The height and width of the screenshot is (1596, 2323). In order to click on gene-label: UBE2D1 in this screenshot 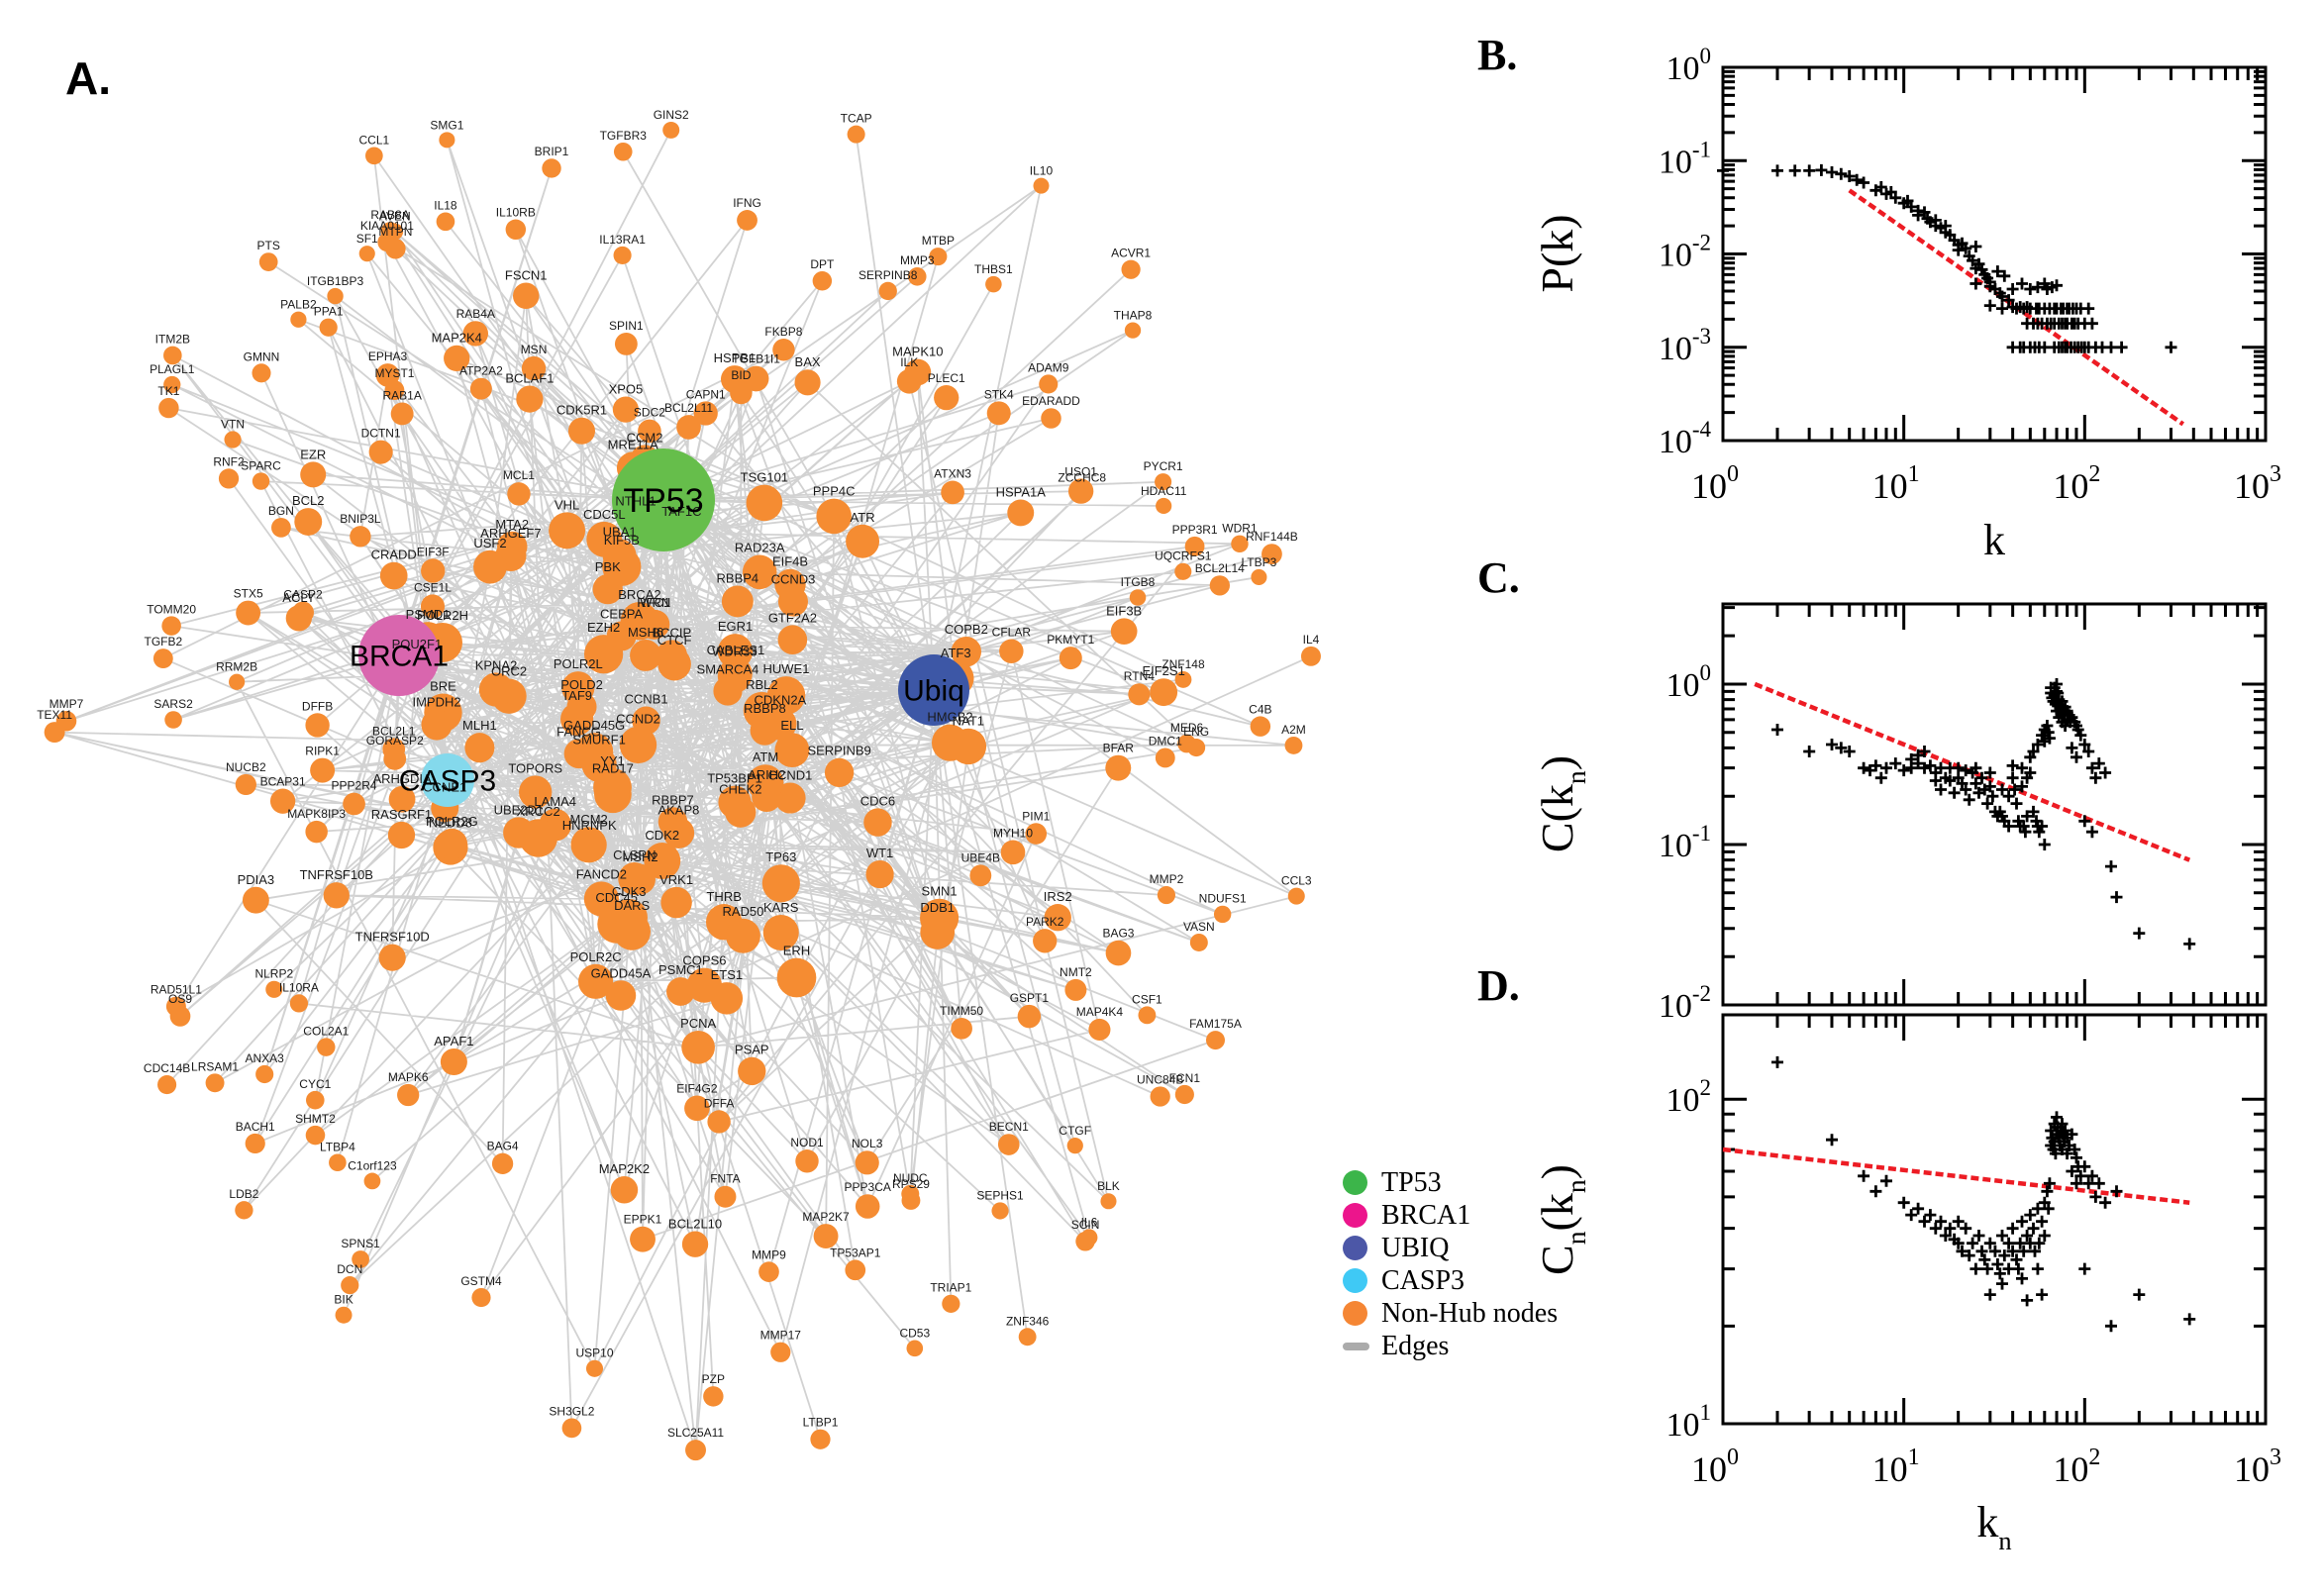, I will do `click(519, 809)`.